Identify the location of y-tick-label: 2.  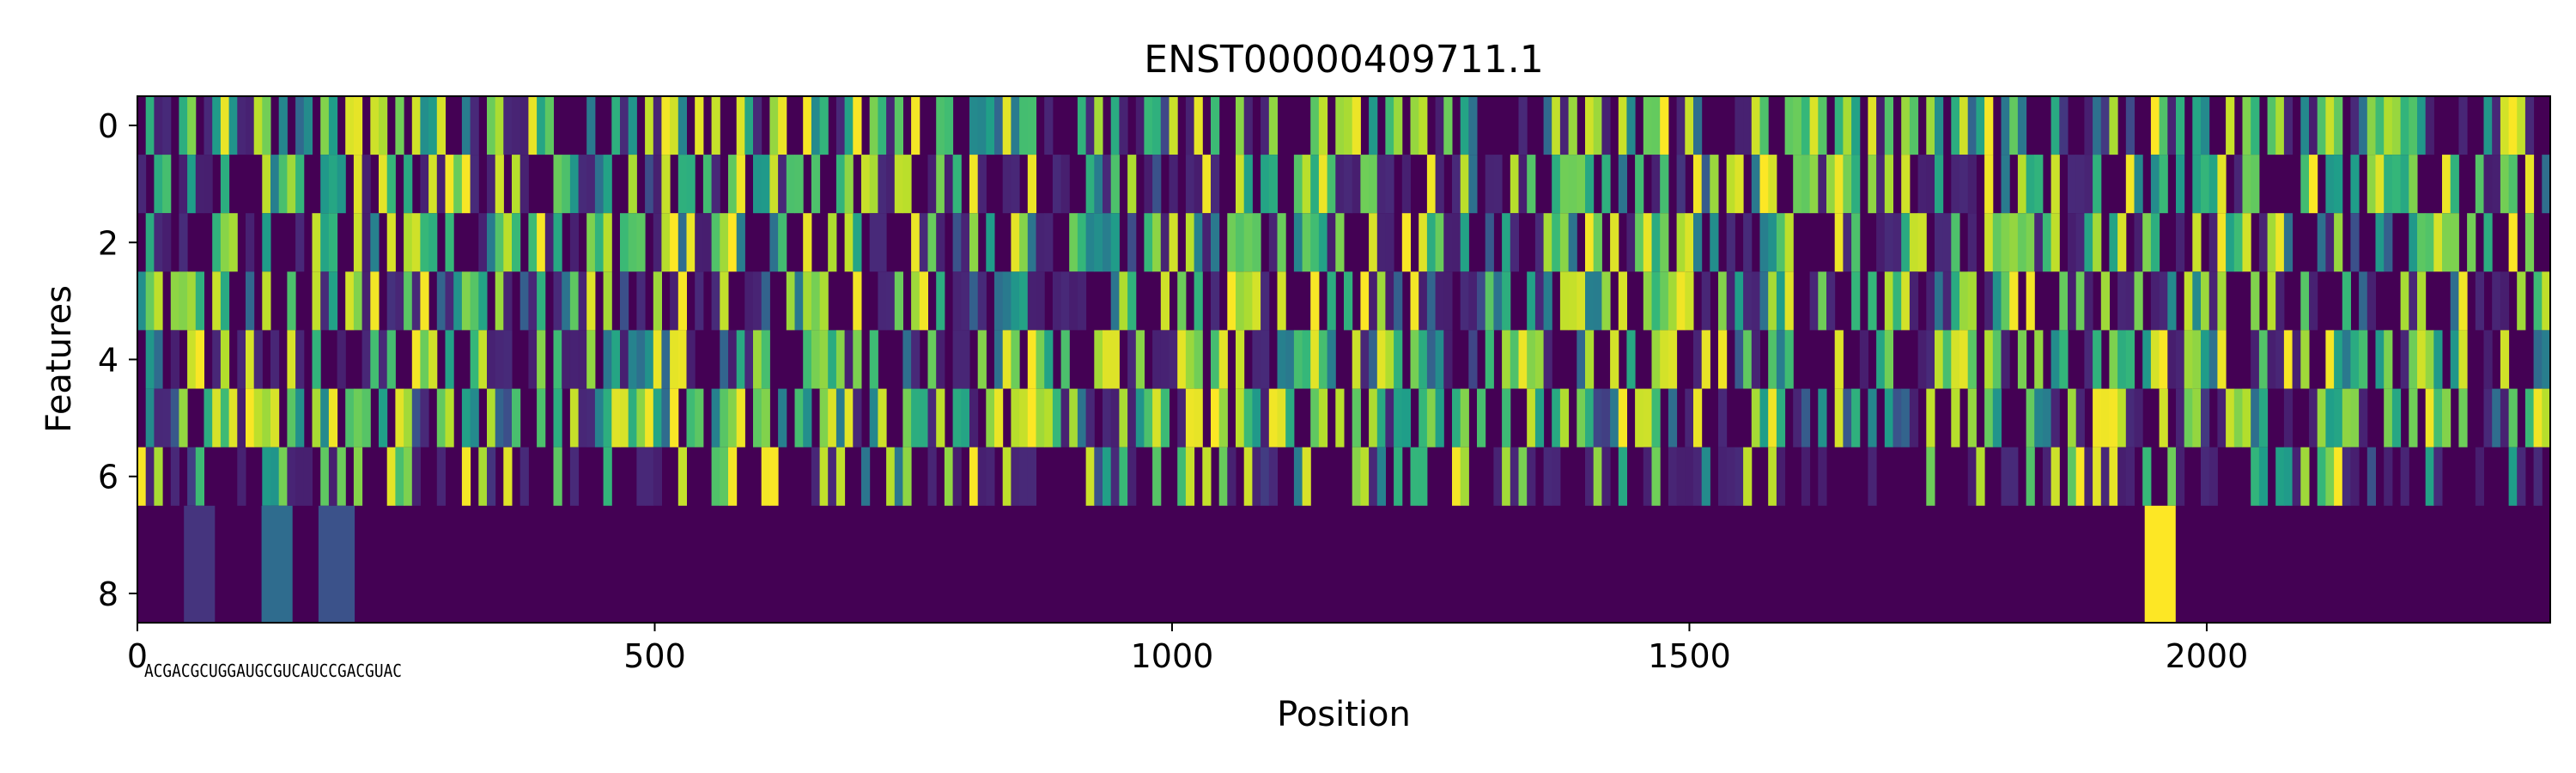
(108, 243).